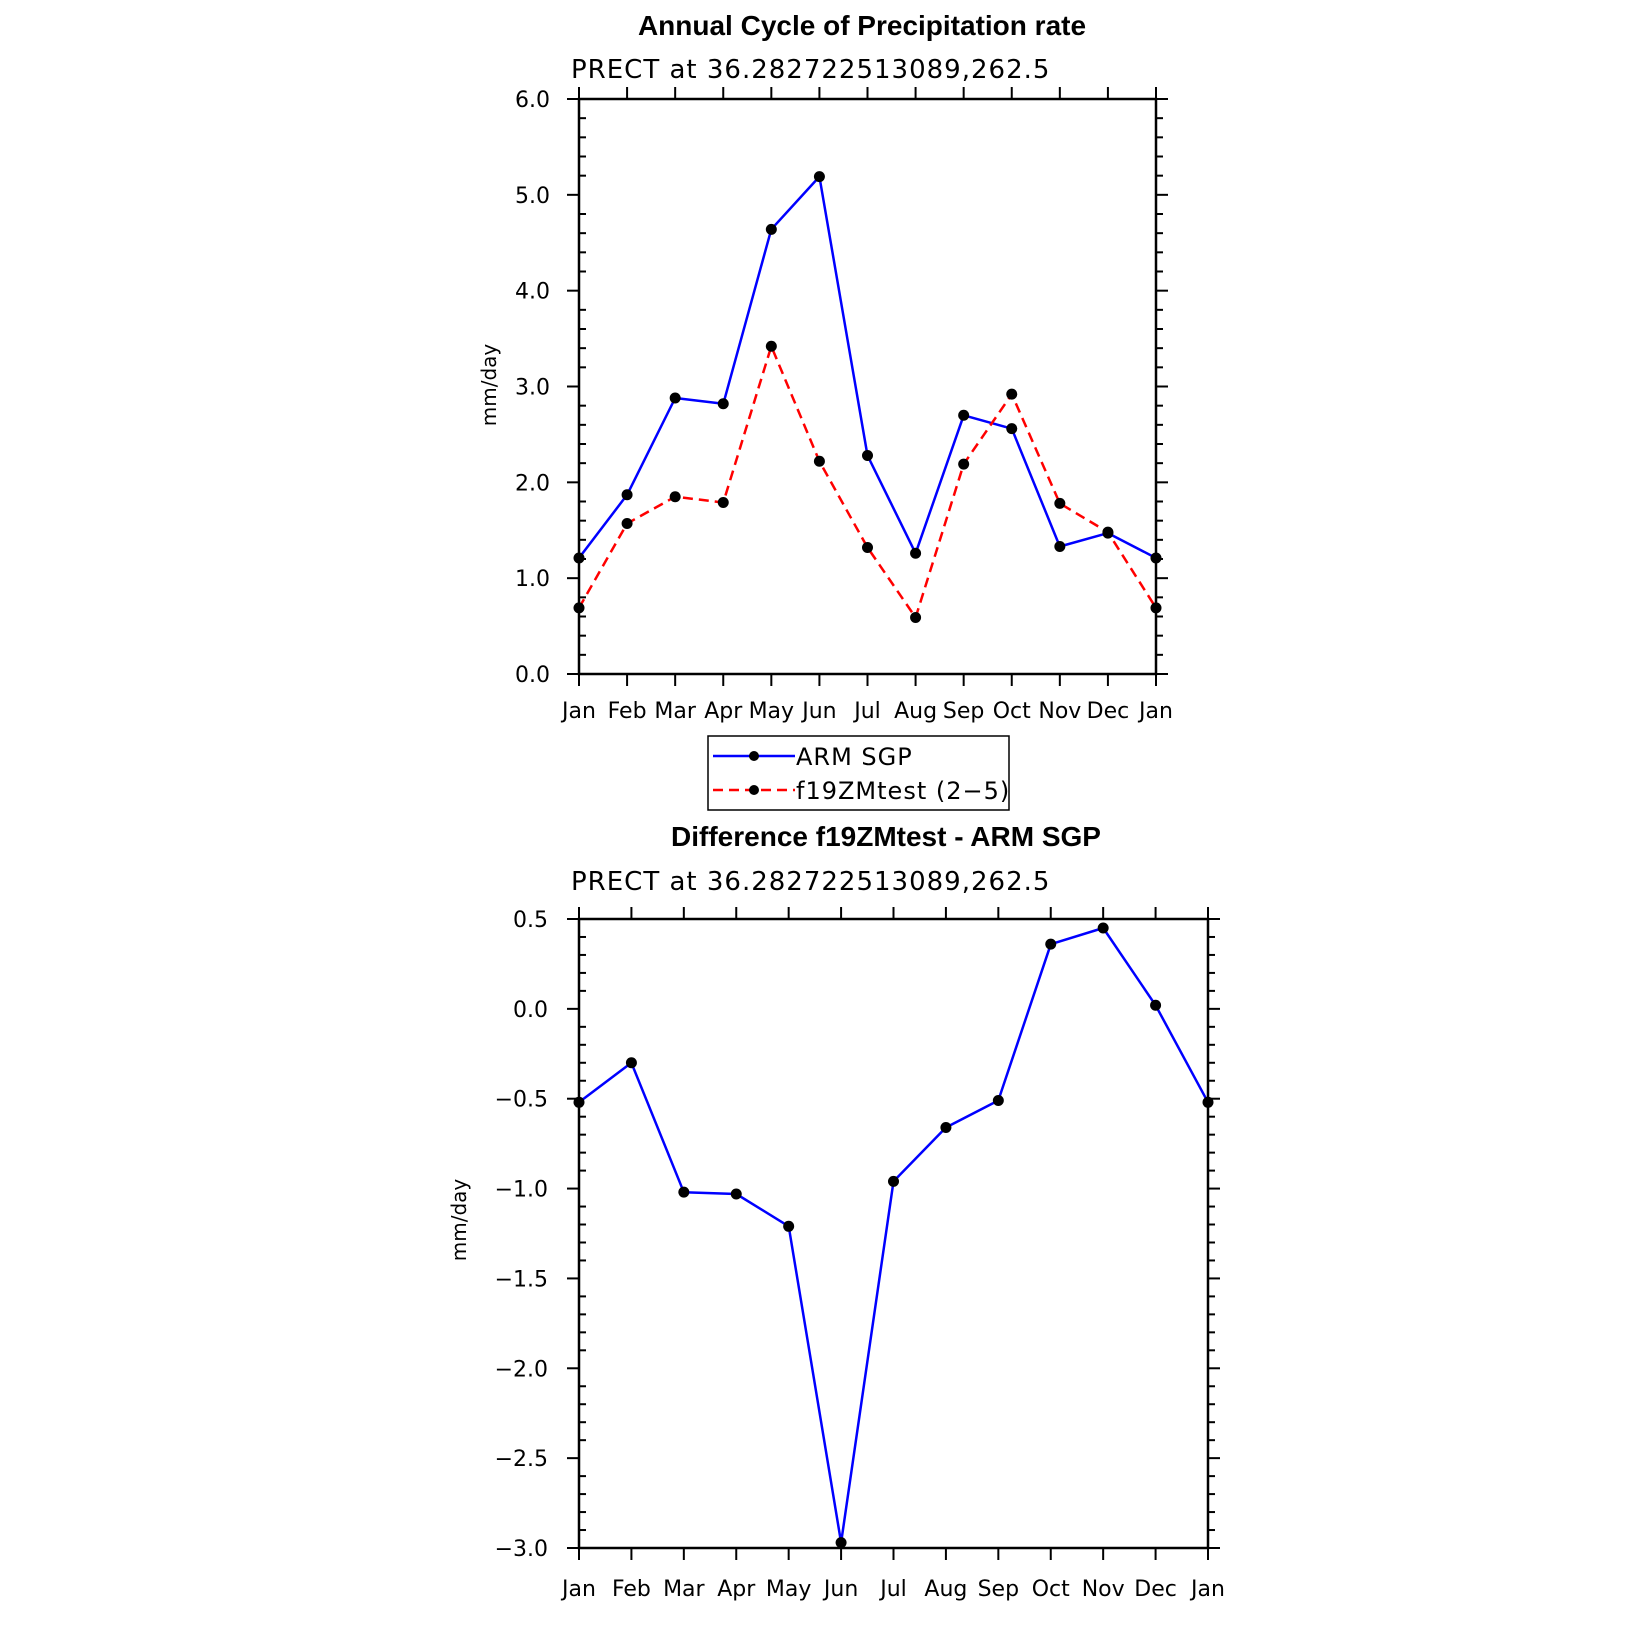  I want to click on difference-series-0-line, so click(894, 1235).